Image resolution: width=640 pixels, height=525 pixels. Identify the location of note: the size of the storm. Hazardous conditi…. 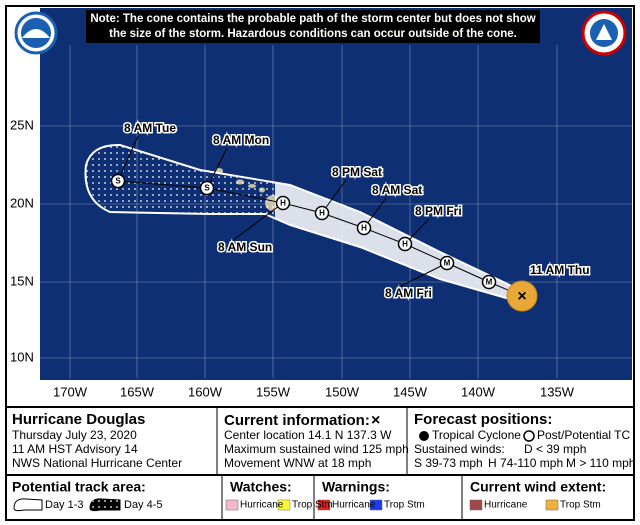
(313, 34).